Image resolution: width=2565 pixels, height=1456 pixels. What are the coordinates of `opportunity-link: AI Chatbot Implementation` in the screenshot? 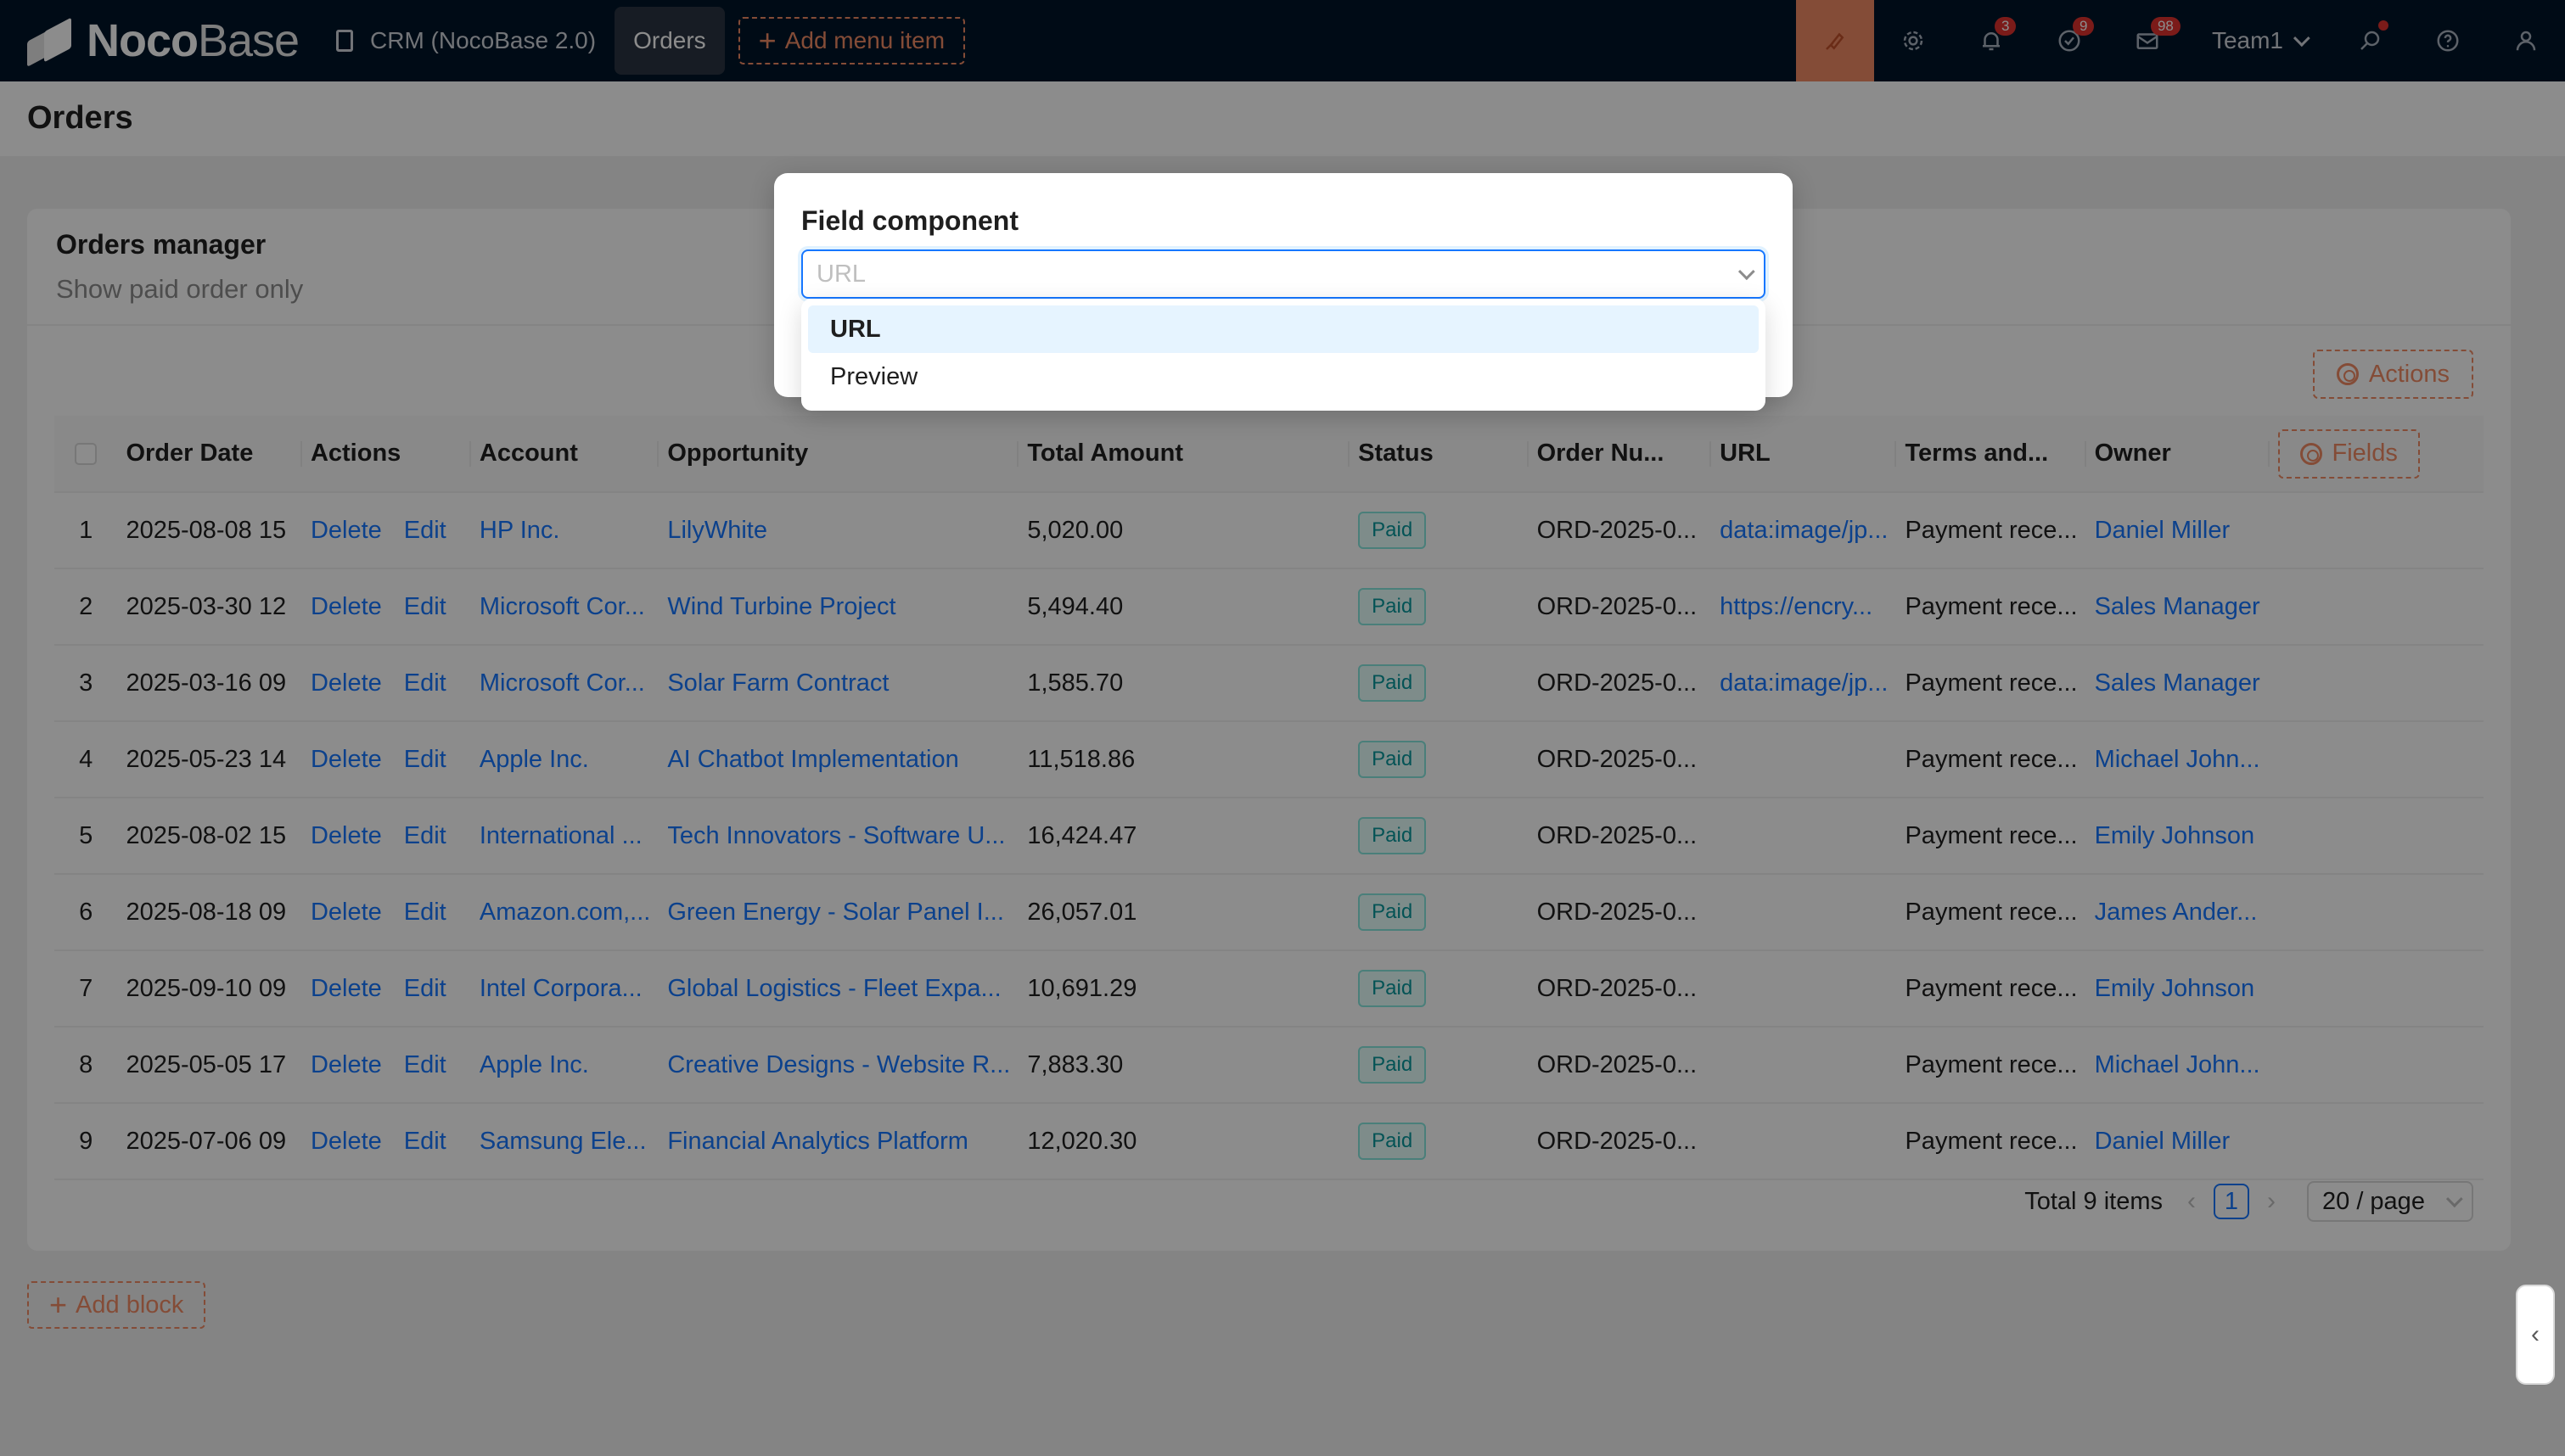 It's located at (839, 759).